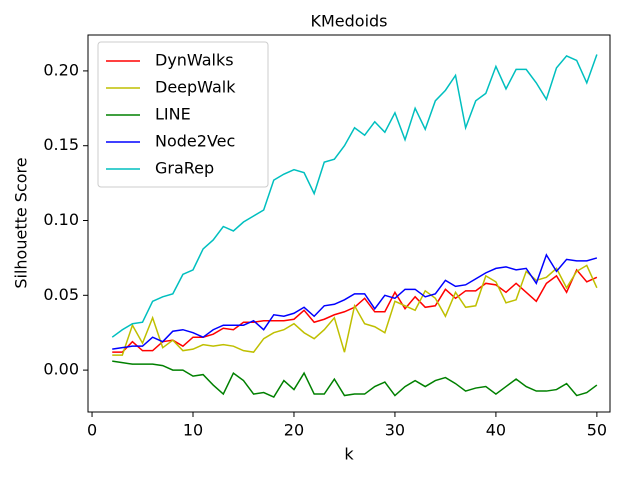  I want to click on y-tick-label: 0.00, so click(61, 369).